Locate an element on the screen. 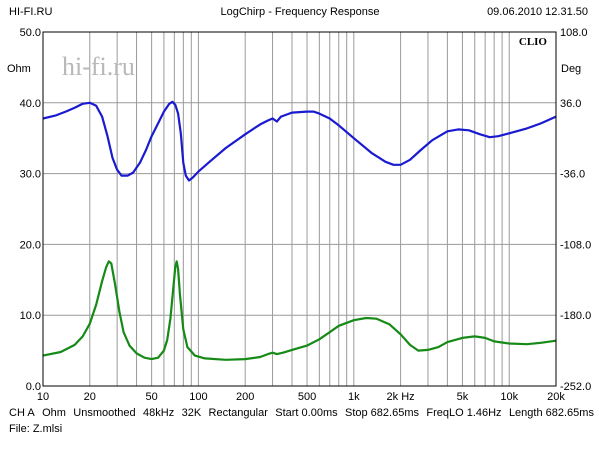  timestamp: 09.06.2010 12.31.50 is located at coordinates (537, 12).